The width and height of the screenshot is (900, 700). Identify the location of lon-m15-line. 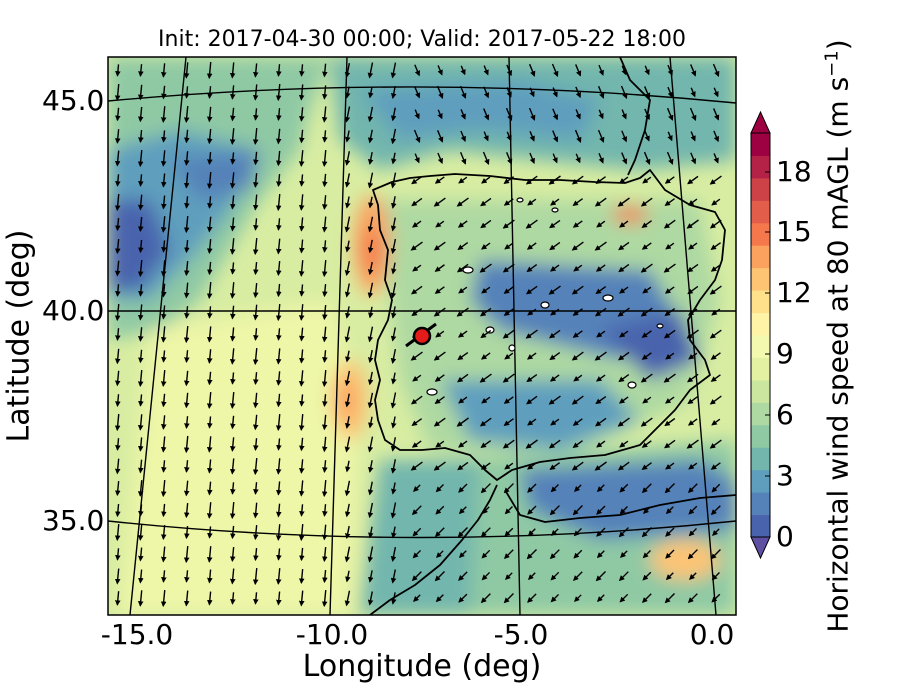
(158, 336).